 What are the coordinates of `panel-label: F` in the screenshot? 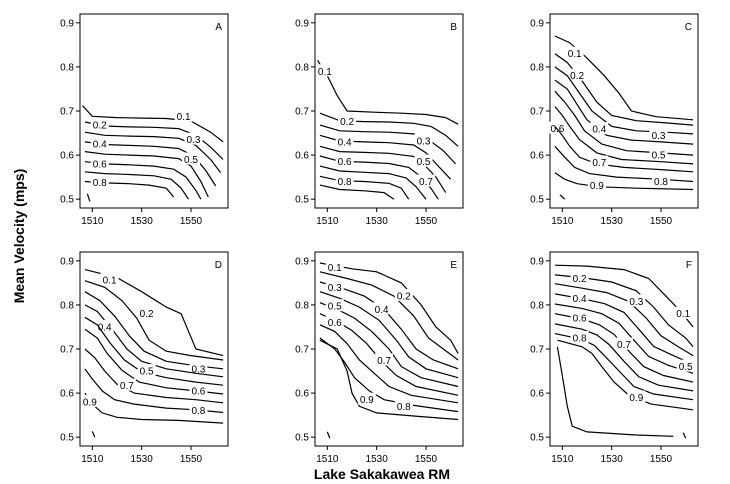 It's located at (689, 265).